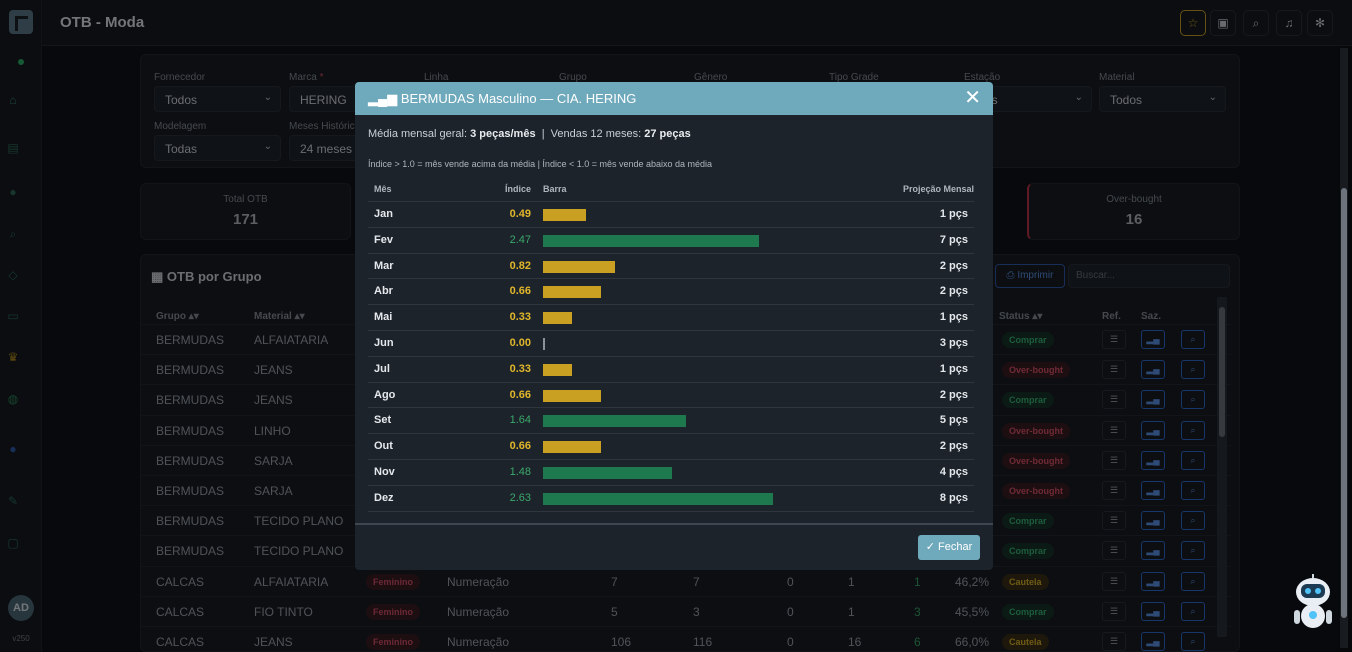 The width and height of the screenshot is (1352, 652). Describe the element at coordinates (383, 420) in the screenshot. I see `month-label: Set` at that location.